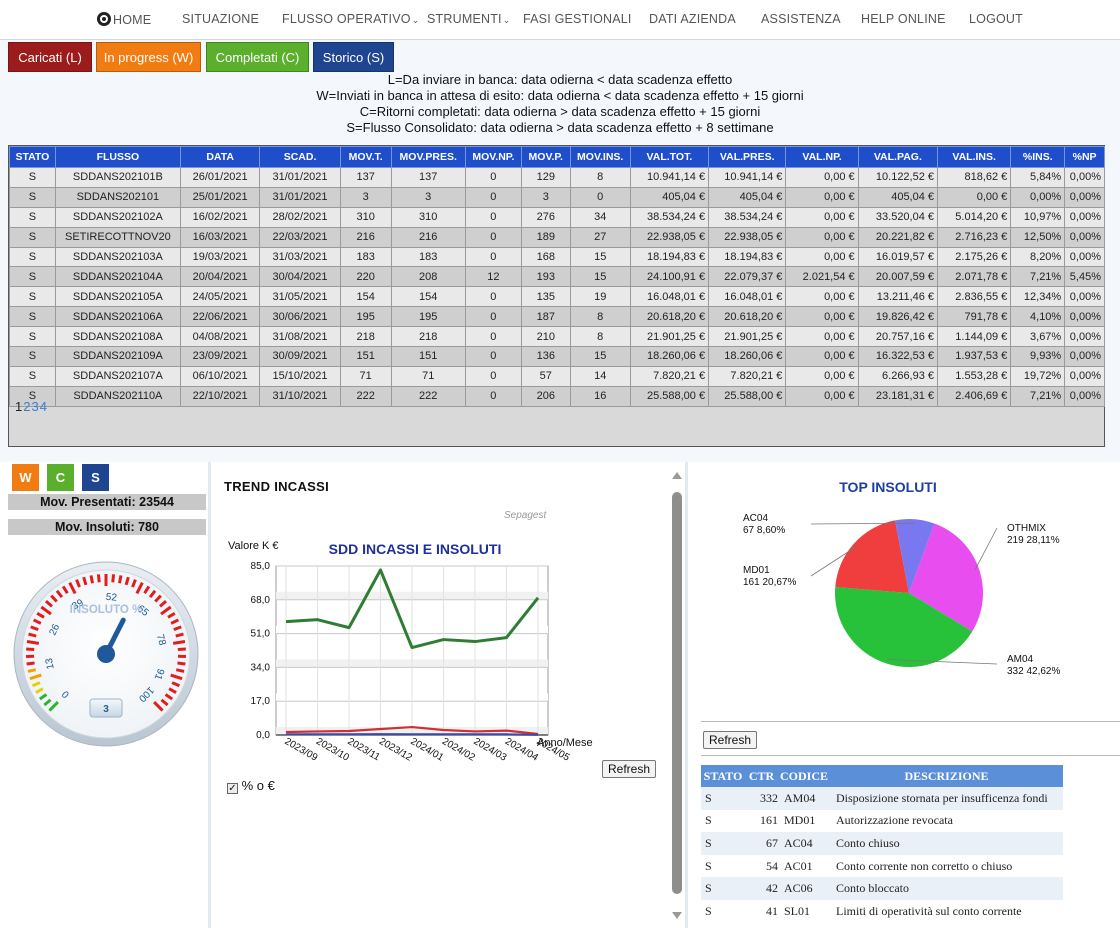 The width and height of the screenshot is (1120, 928). What do you see at coordinates (468, 19) in the screenshot?
I see `nav-strumenti: STRUMENTI⌄` at bounding box center [468, 19].